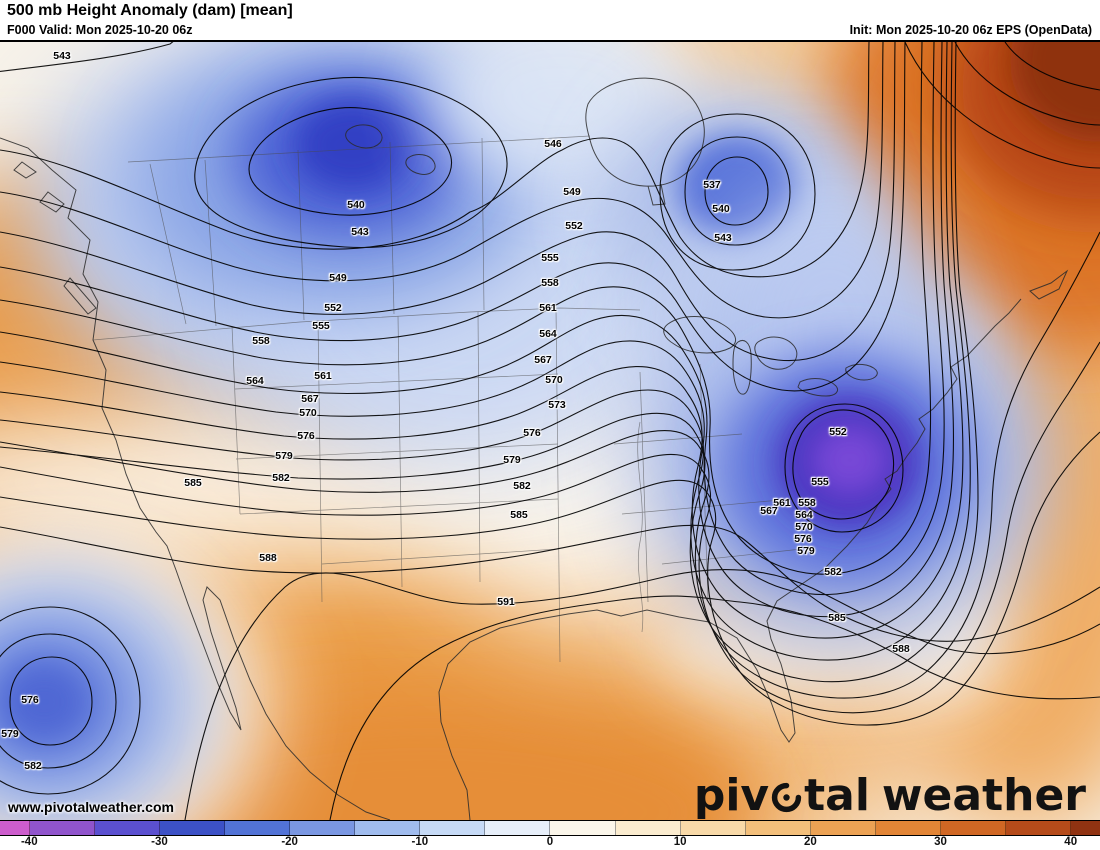 Image resolution: width=1100 pixels, height=850 pixels. I want to click on cyclone-icon, so click(786, 797).